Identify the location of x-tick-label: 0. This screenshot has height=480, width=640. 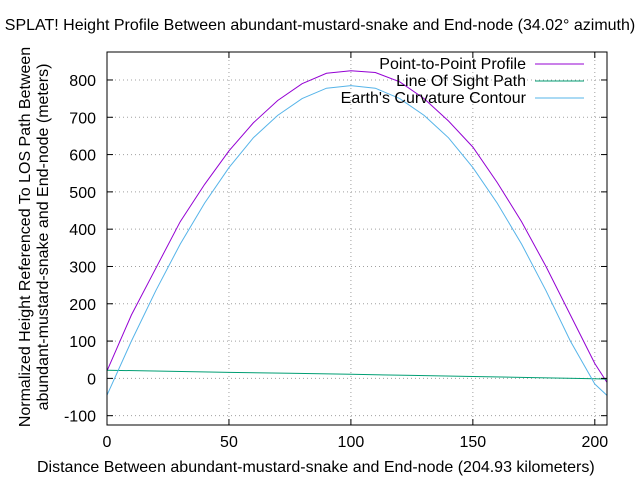
(107, 442).